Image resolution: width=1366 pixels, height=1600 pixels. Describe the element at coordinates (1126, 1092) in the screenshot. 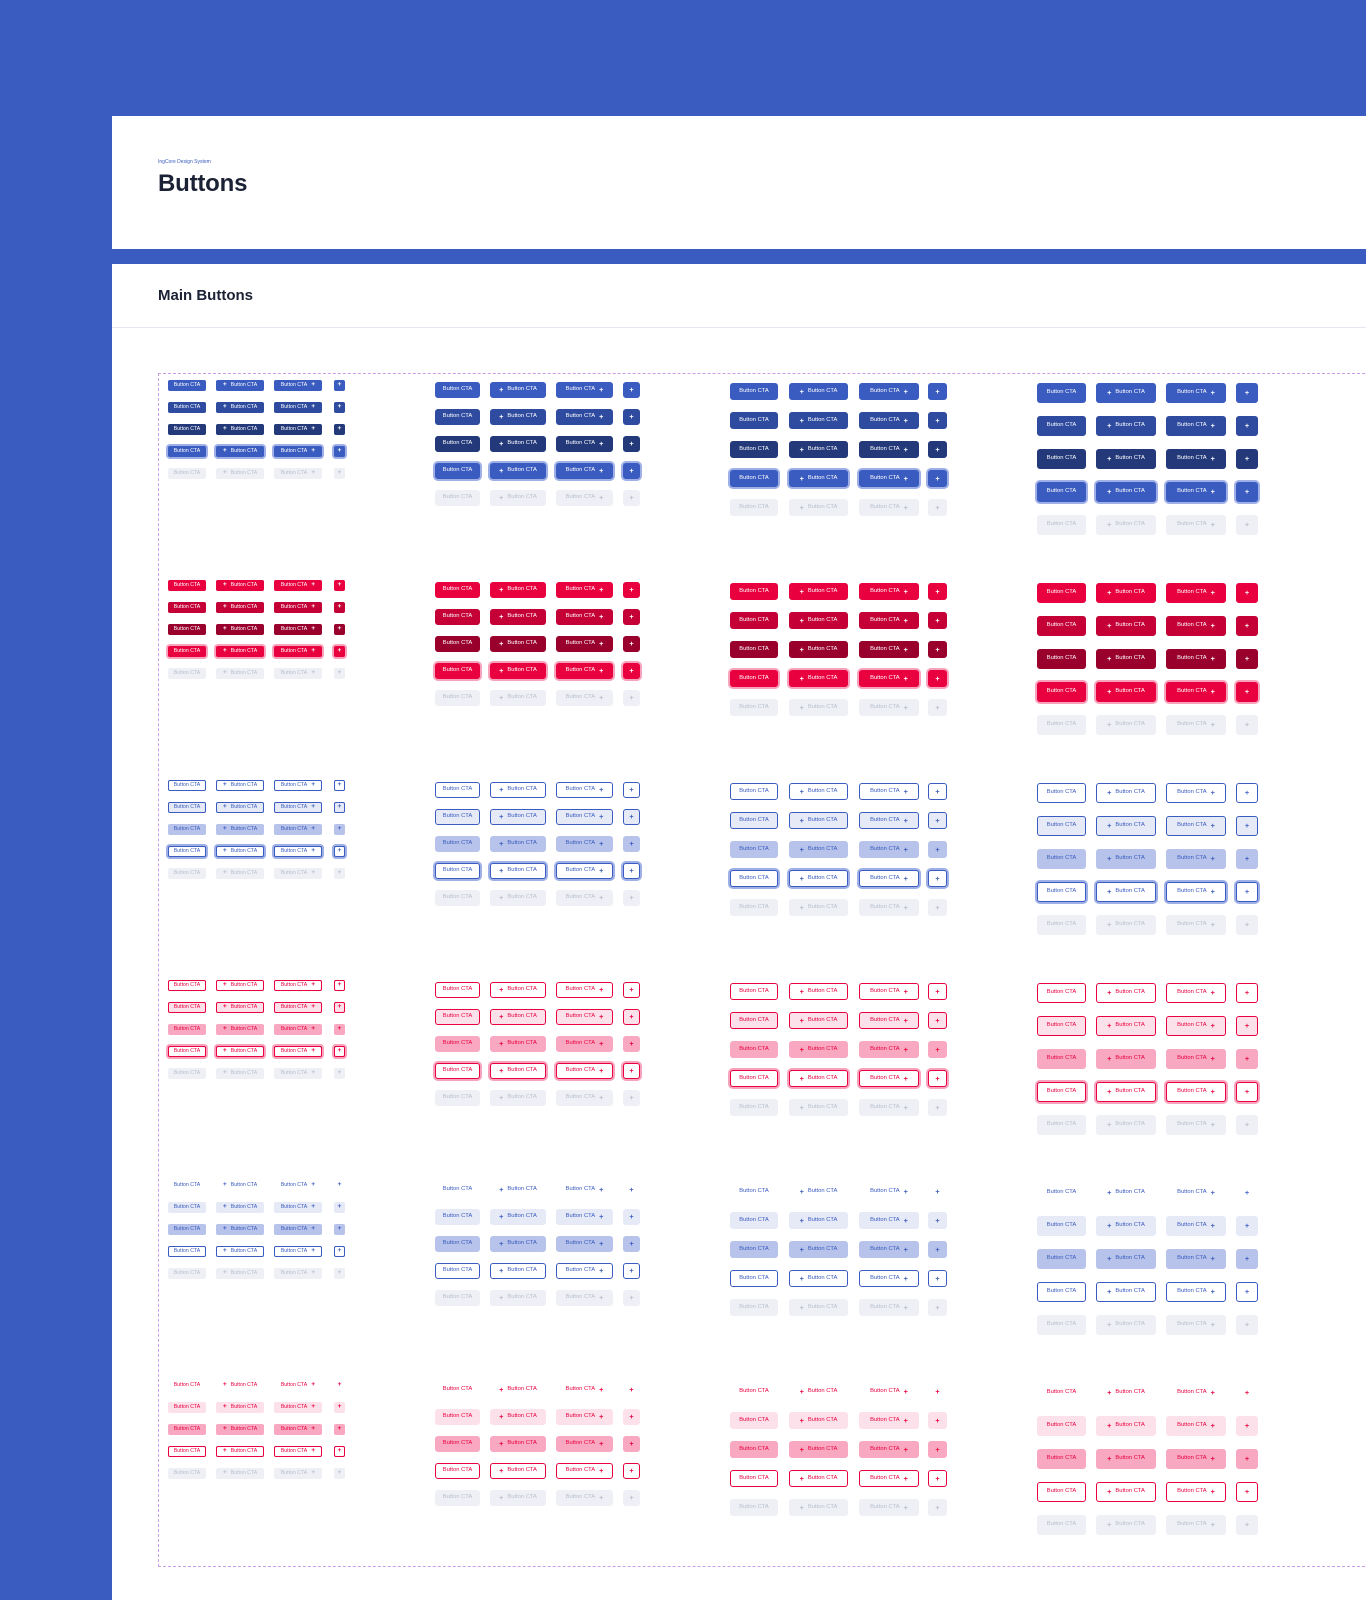

I see `red-outline-lg-focused-leading-icon-button: + Button CTA` at that location.